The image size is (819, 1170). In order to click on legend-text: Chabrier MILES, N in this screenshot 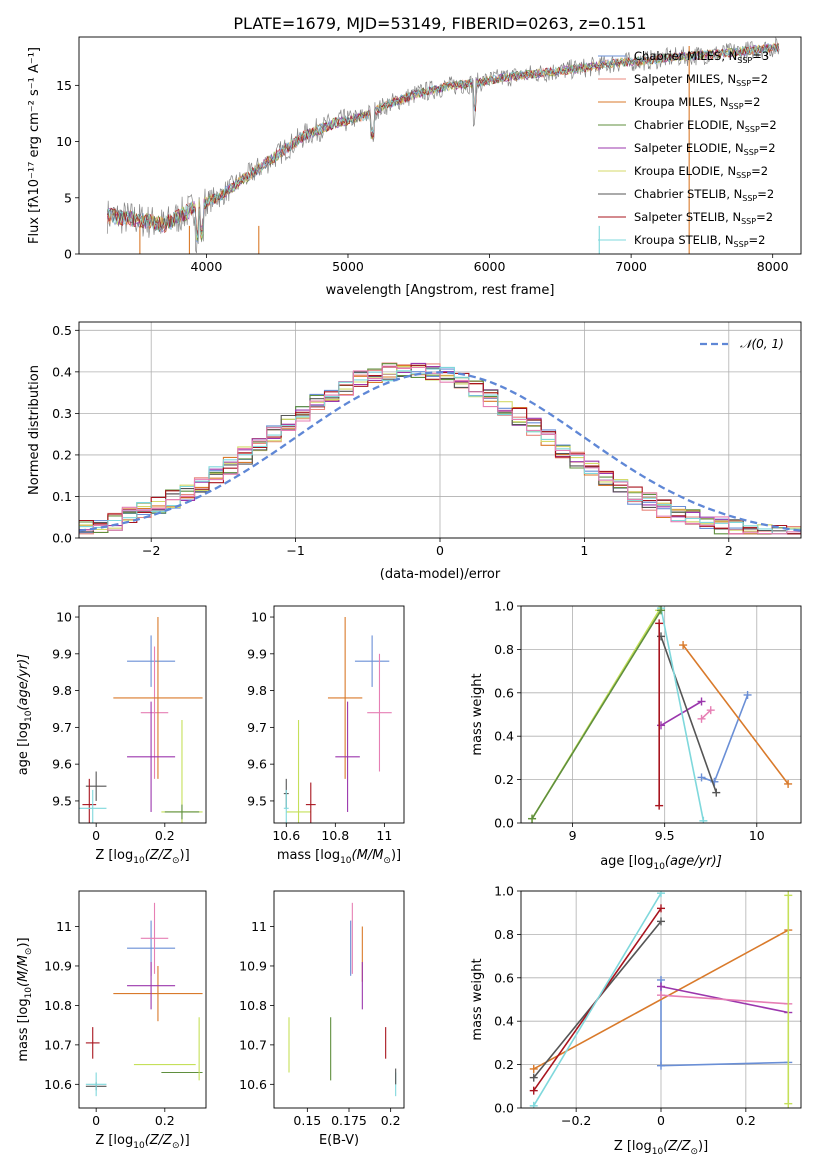, I will do `click(685, 56)`.